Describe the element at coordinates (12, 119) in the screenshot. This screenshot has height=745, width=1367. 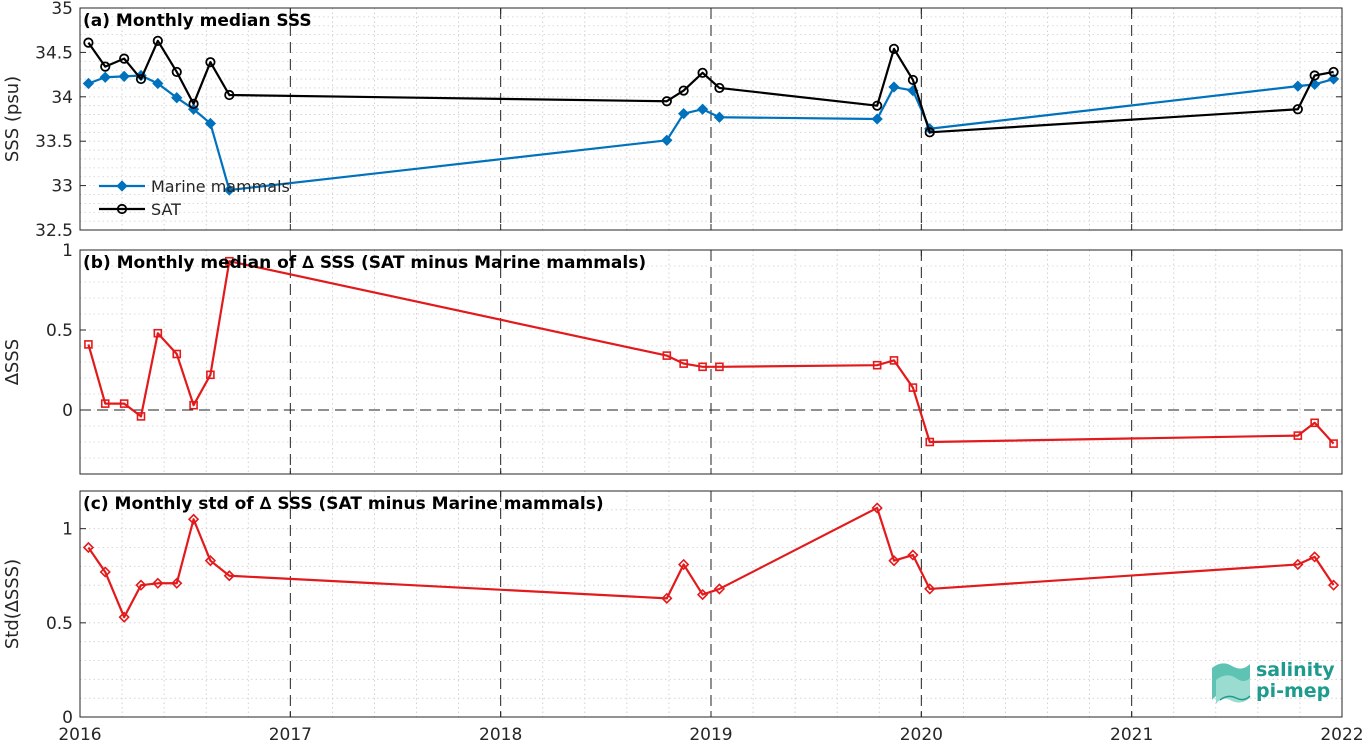
I see `y-axis-label: SSS (psu)` at that location.